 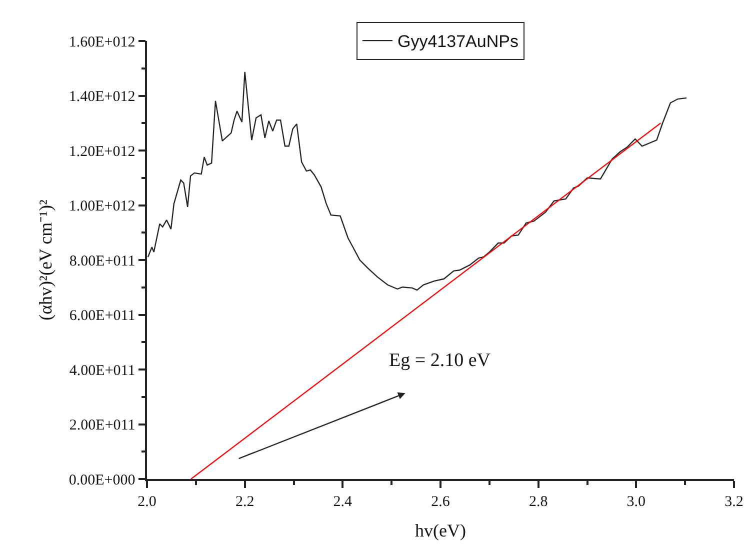 What do you see at coordinates (102, 426) in the screenshot?
I see `y-tick-label: 2.00E+011` at bounding box center [102, 426].